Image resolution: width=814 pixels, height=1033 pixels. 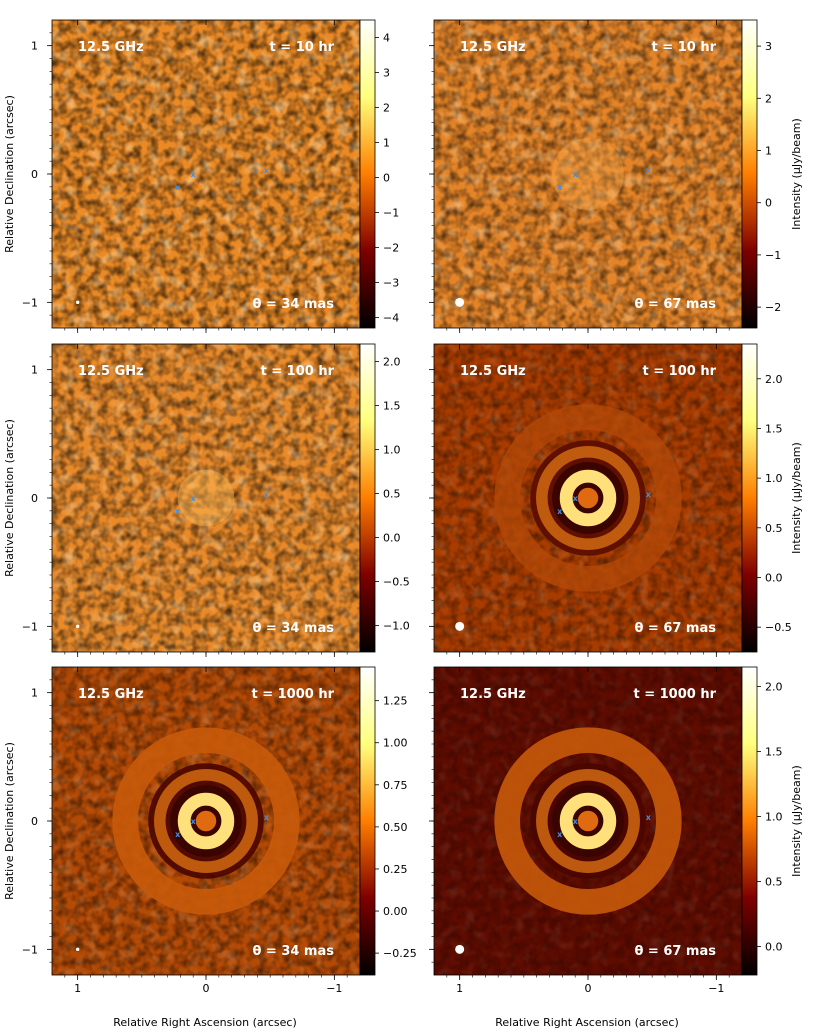 I want to click on time-label: t = 100 hr, so click(x=680, y=371).